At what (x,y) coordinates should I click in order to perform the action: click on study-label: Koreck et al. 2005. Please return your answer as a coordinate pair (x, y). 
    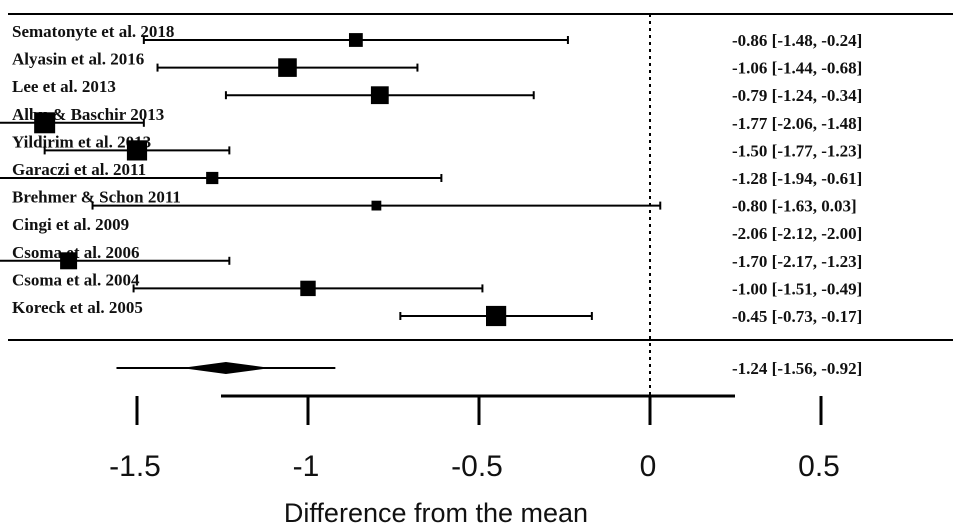
    Looking at the image, I should click on (77, 307).